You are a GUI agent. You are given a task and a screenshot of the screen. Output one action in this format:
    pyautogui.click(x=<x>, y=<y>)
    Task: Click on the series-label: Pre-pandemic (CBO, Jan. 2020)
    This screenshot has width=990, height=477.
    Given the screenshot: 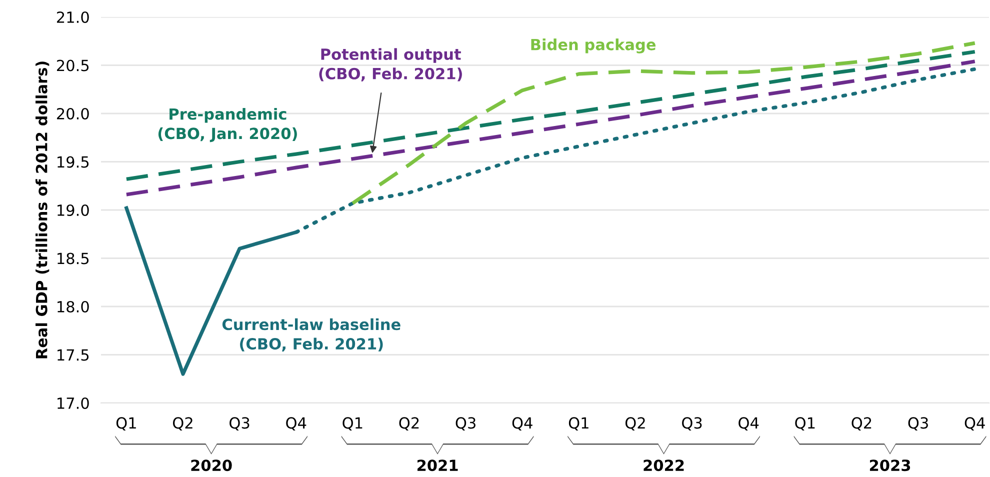 What is the action you would take?
    pyautogui.click(x=227, y=125)
    